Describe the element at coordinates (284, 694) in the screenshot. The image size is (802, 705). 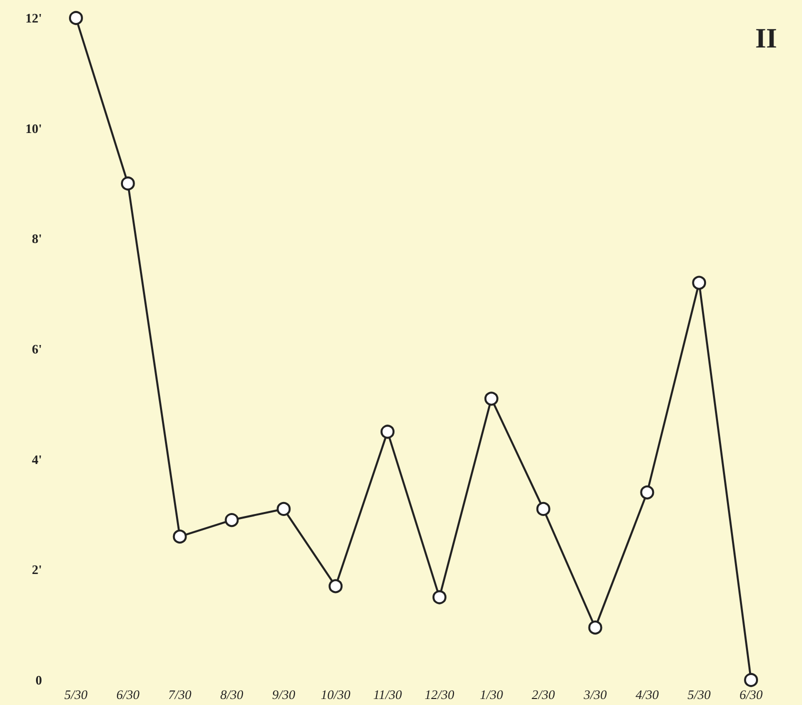
I see `x-tick-label: 9/30` at that location.